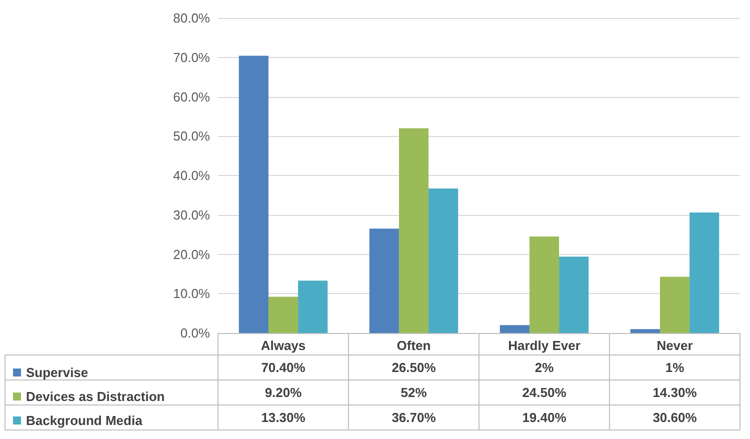 This screenshot has width=750, height=439. Describe the element at coordinates (195, 333) in the screenshot. I see `y-tick-label: 0.0%` at that location.